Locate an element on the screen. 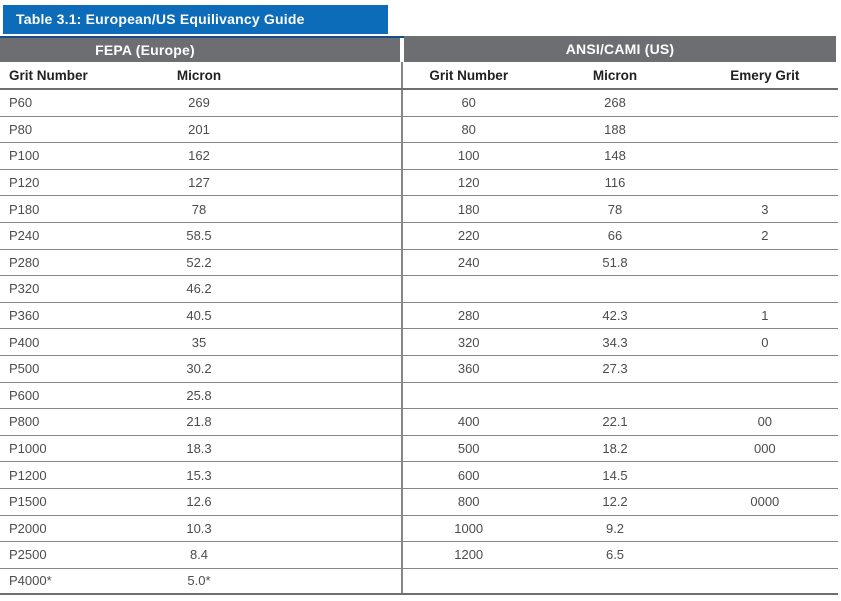 The height and width of the screenshot is (601, 841). us-micron-cell: 42.3 is located at coordinates (615, 316).